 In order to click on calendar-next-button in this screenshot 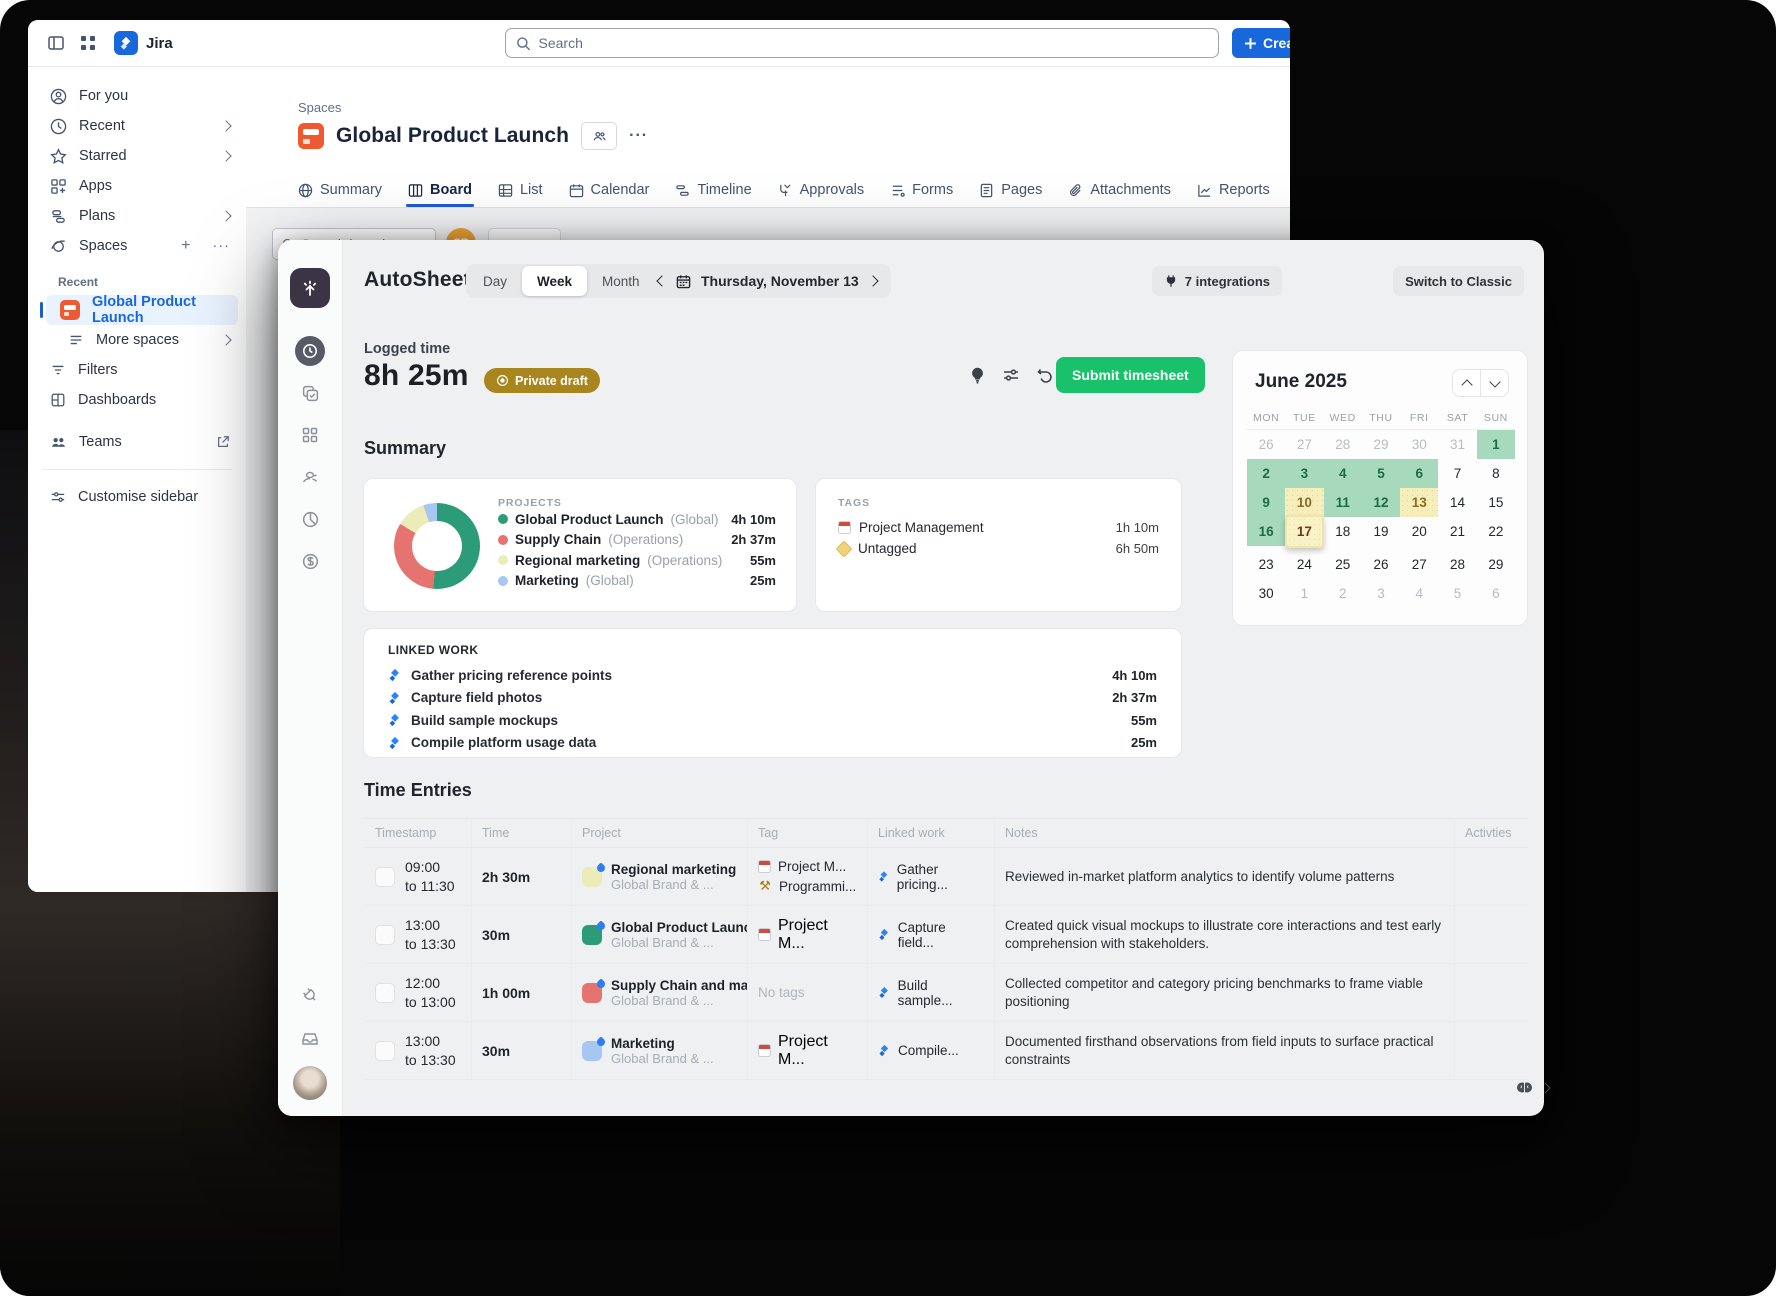, I will do `click(1494, 383)`.